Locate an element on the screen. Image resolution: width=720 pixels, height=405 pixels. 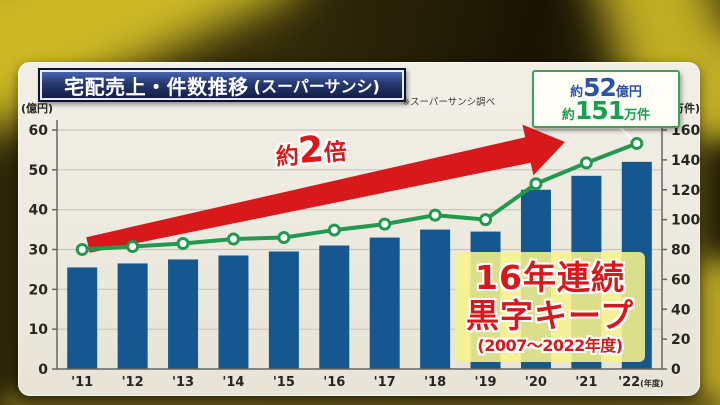
svg-text: 120 is located at coordinates (685, 191).